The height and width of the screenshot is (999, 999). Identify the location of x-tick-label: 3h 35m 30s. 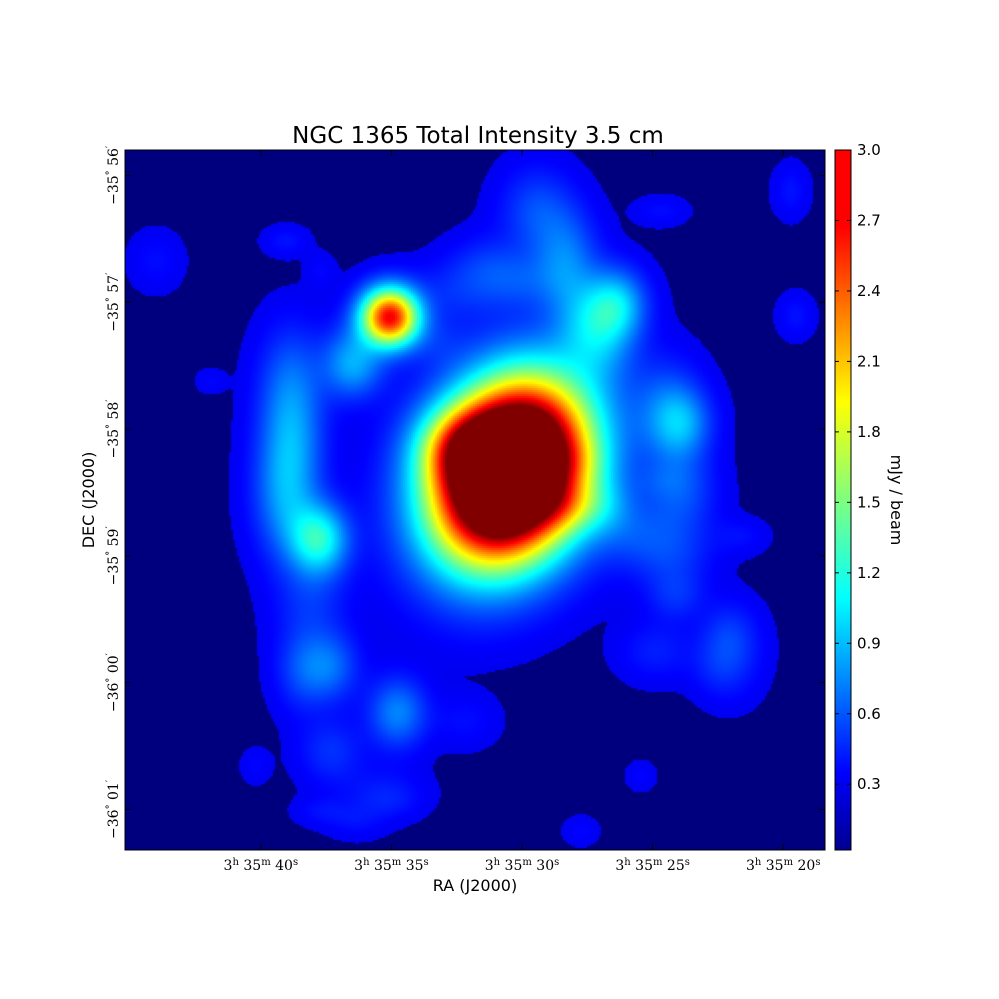
(522, 865).